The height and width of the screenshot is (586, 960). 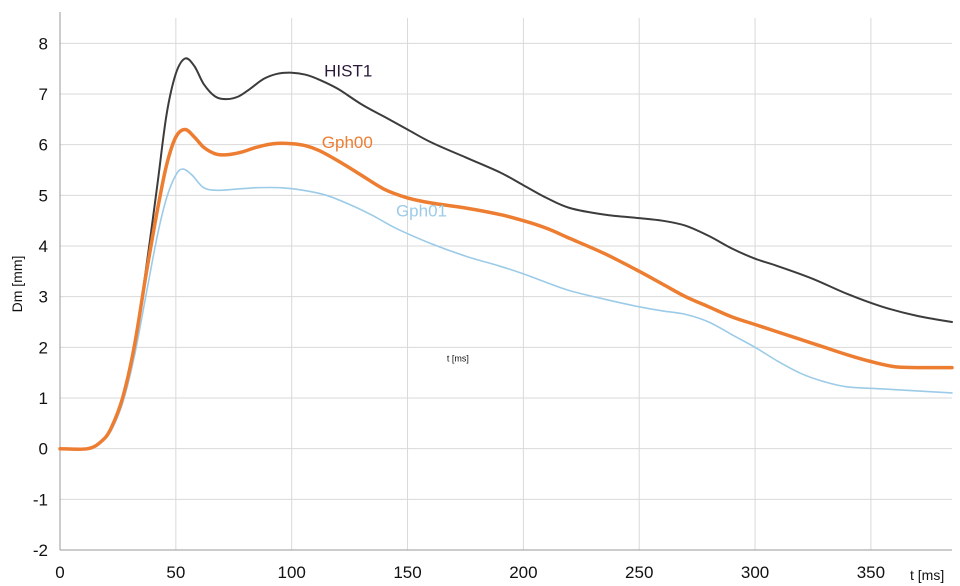 What do you see at coordinates (40, 499) in the screenshot?
I see `y-tick-label: -1` at bounding box center [40, 499].